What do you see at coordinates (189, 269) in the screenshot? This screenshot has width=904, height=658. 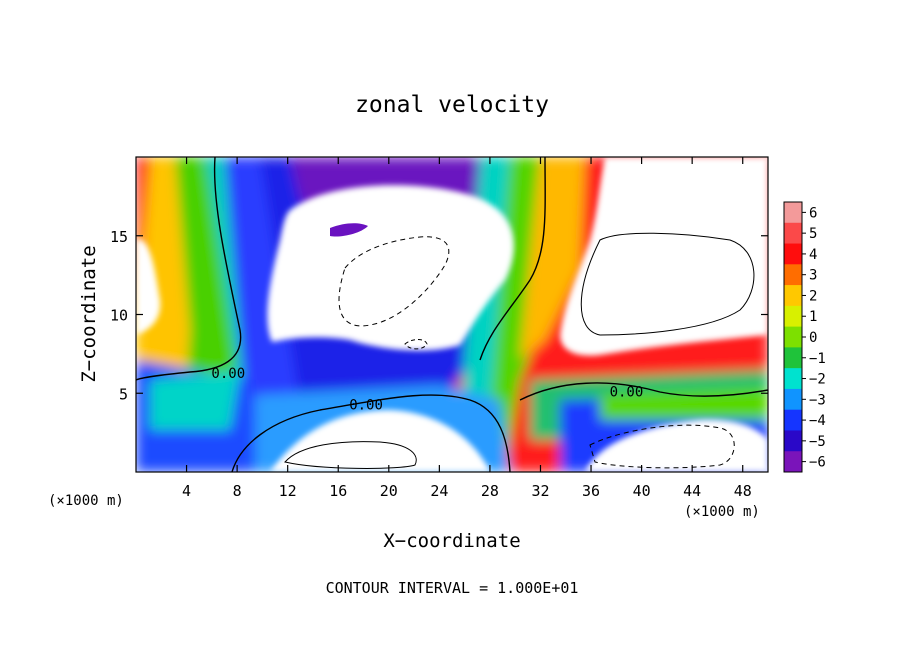 I see `contour-zero-left` at bounding box center [189, 269].